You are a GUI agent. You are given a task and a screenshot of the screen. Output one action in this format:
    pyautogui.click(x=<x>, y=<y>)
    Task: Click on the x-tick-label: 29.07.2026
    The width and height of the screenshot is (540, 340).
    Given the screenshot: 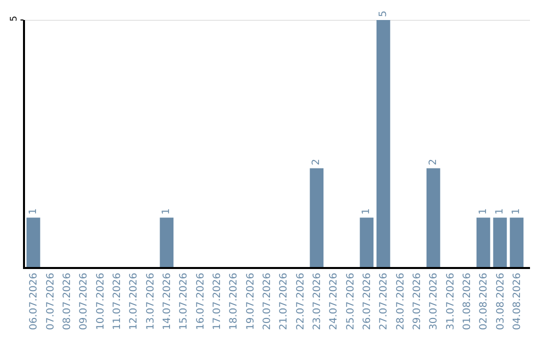 What is the action you would take?
    pyautogui.click(x=417, y=301)
    